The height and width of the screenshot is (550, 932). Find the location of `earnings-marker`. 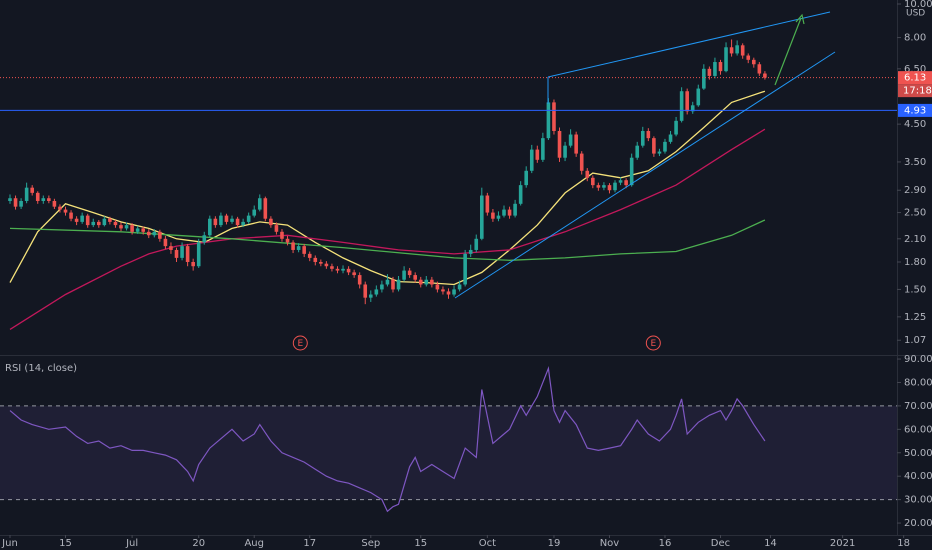

earnings-marker is located at coordinates (300, 343).